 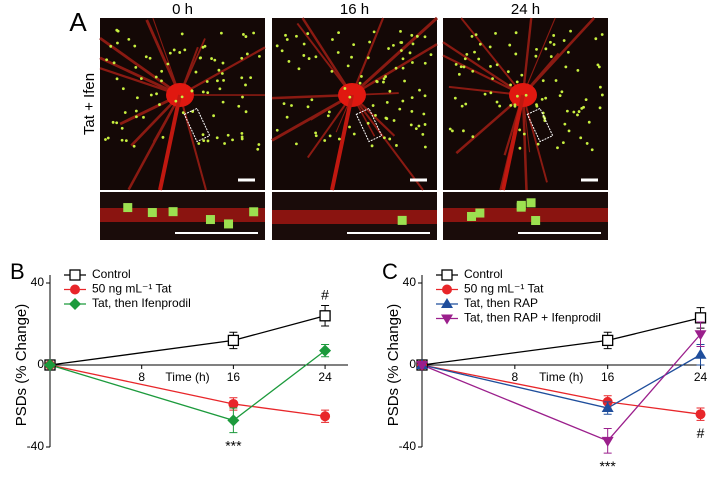 What do you see at coordinates (187, 377) in the screenshot?
I see `x-axis-label: Time (h)` at bounding box center [187, 377].